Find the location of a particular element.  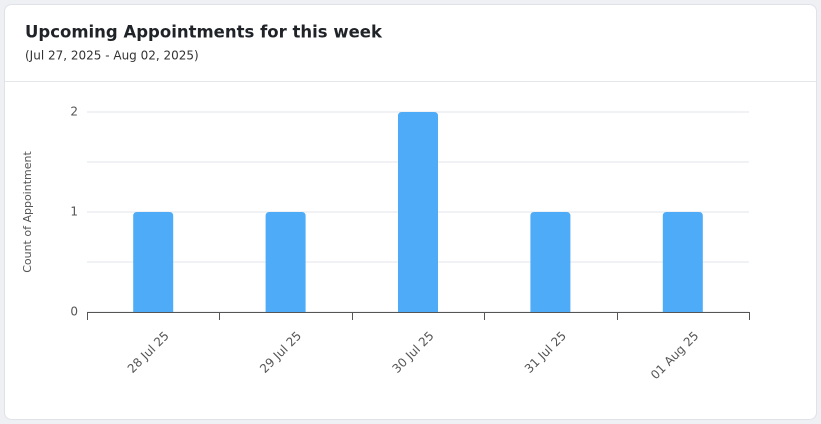

chart-title: Upcoming Appointments for this week is located at coordinates (204, 32).